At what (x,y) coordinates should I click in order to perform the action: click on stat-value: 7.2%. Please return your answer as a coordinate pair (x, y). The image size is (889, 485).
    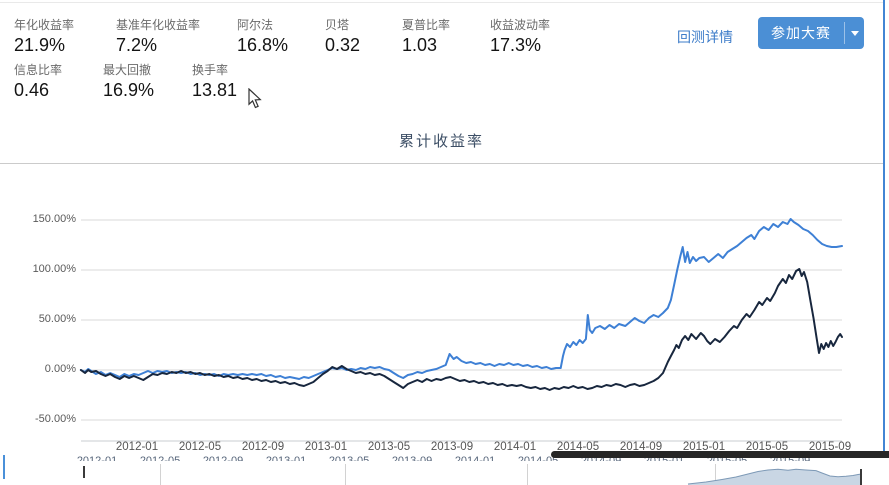
    Looking at the image, I should click on (137, 45).